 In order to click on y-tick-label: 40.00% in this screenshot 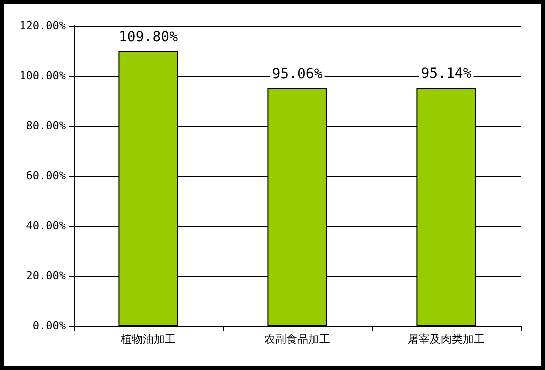, I will do `click(46, 226)`.